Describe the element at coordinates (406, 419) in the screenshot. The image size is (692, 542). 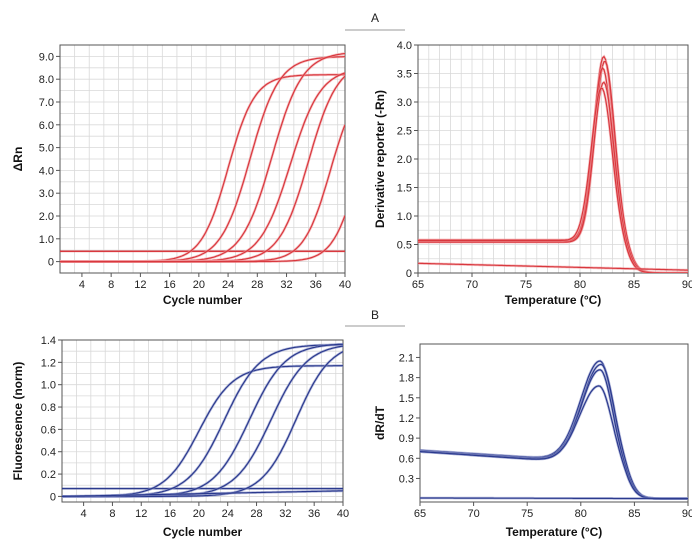
I see `y-tick-label: 1.2` at that location.